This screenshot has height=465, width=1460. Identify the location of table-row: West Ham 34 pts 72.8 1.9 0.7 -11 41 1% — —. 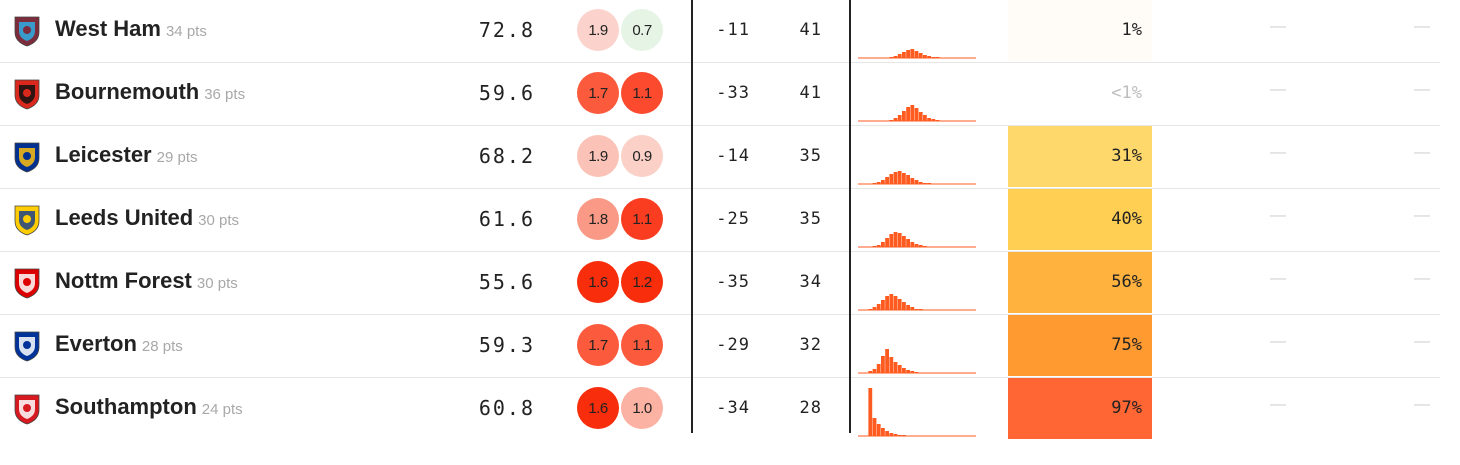
(720, 31).